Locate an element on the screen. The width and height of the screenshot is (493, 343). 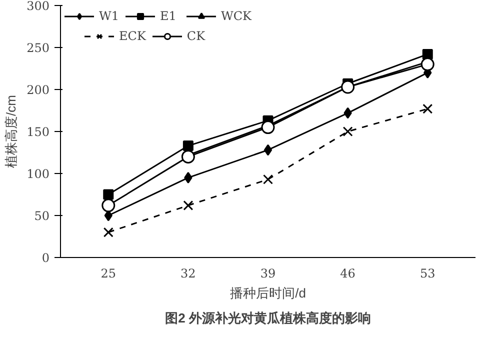
y-tick-label: 50 is located at coordinates (42, 216).